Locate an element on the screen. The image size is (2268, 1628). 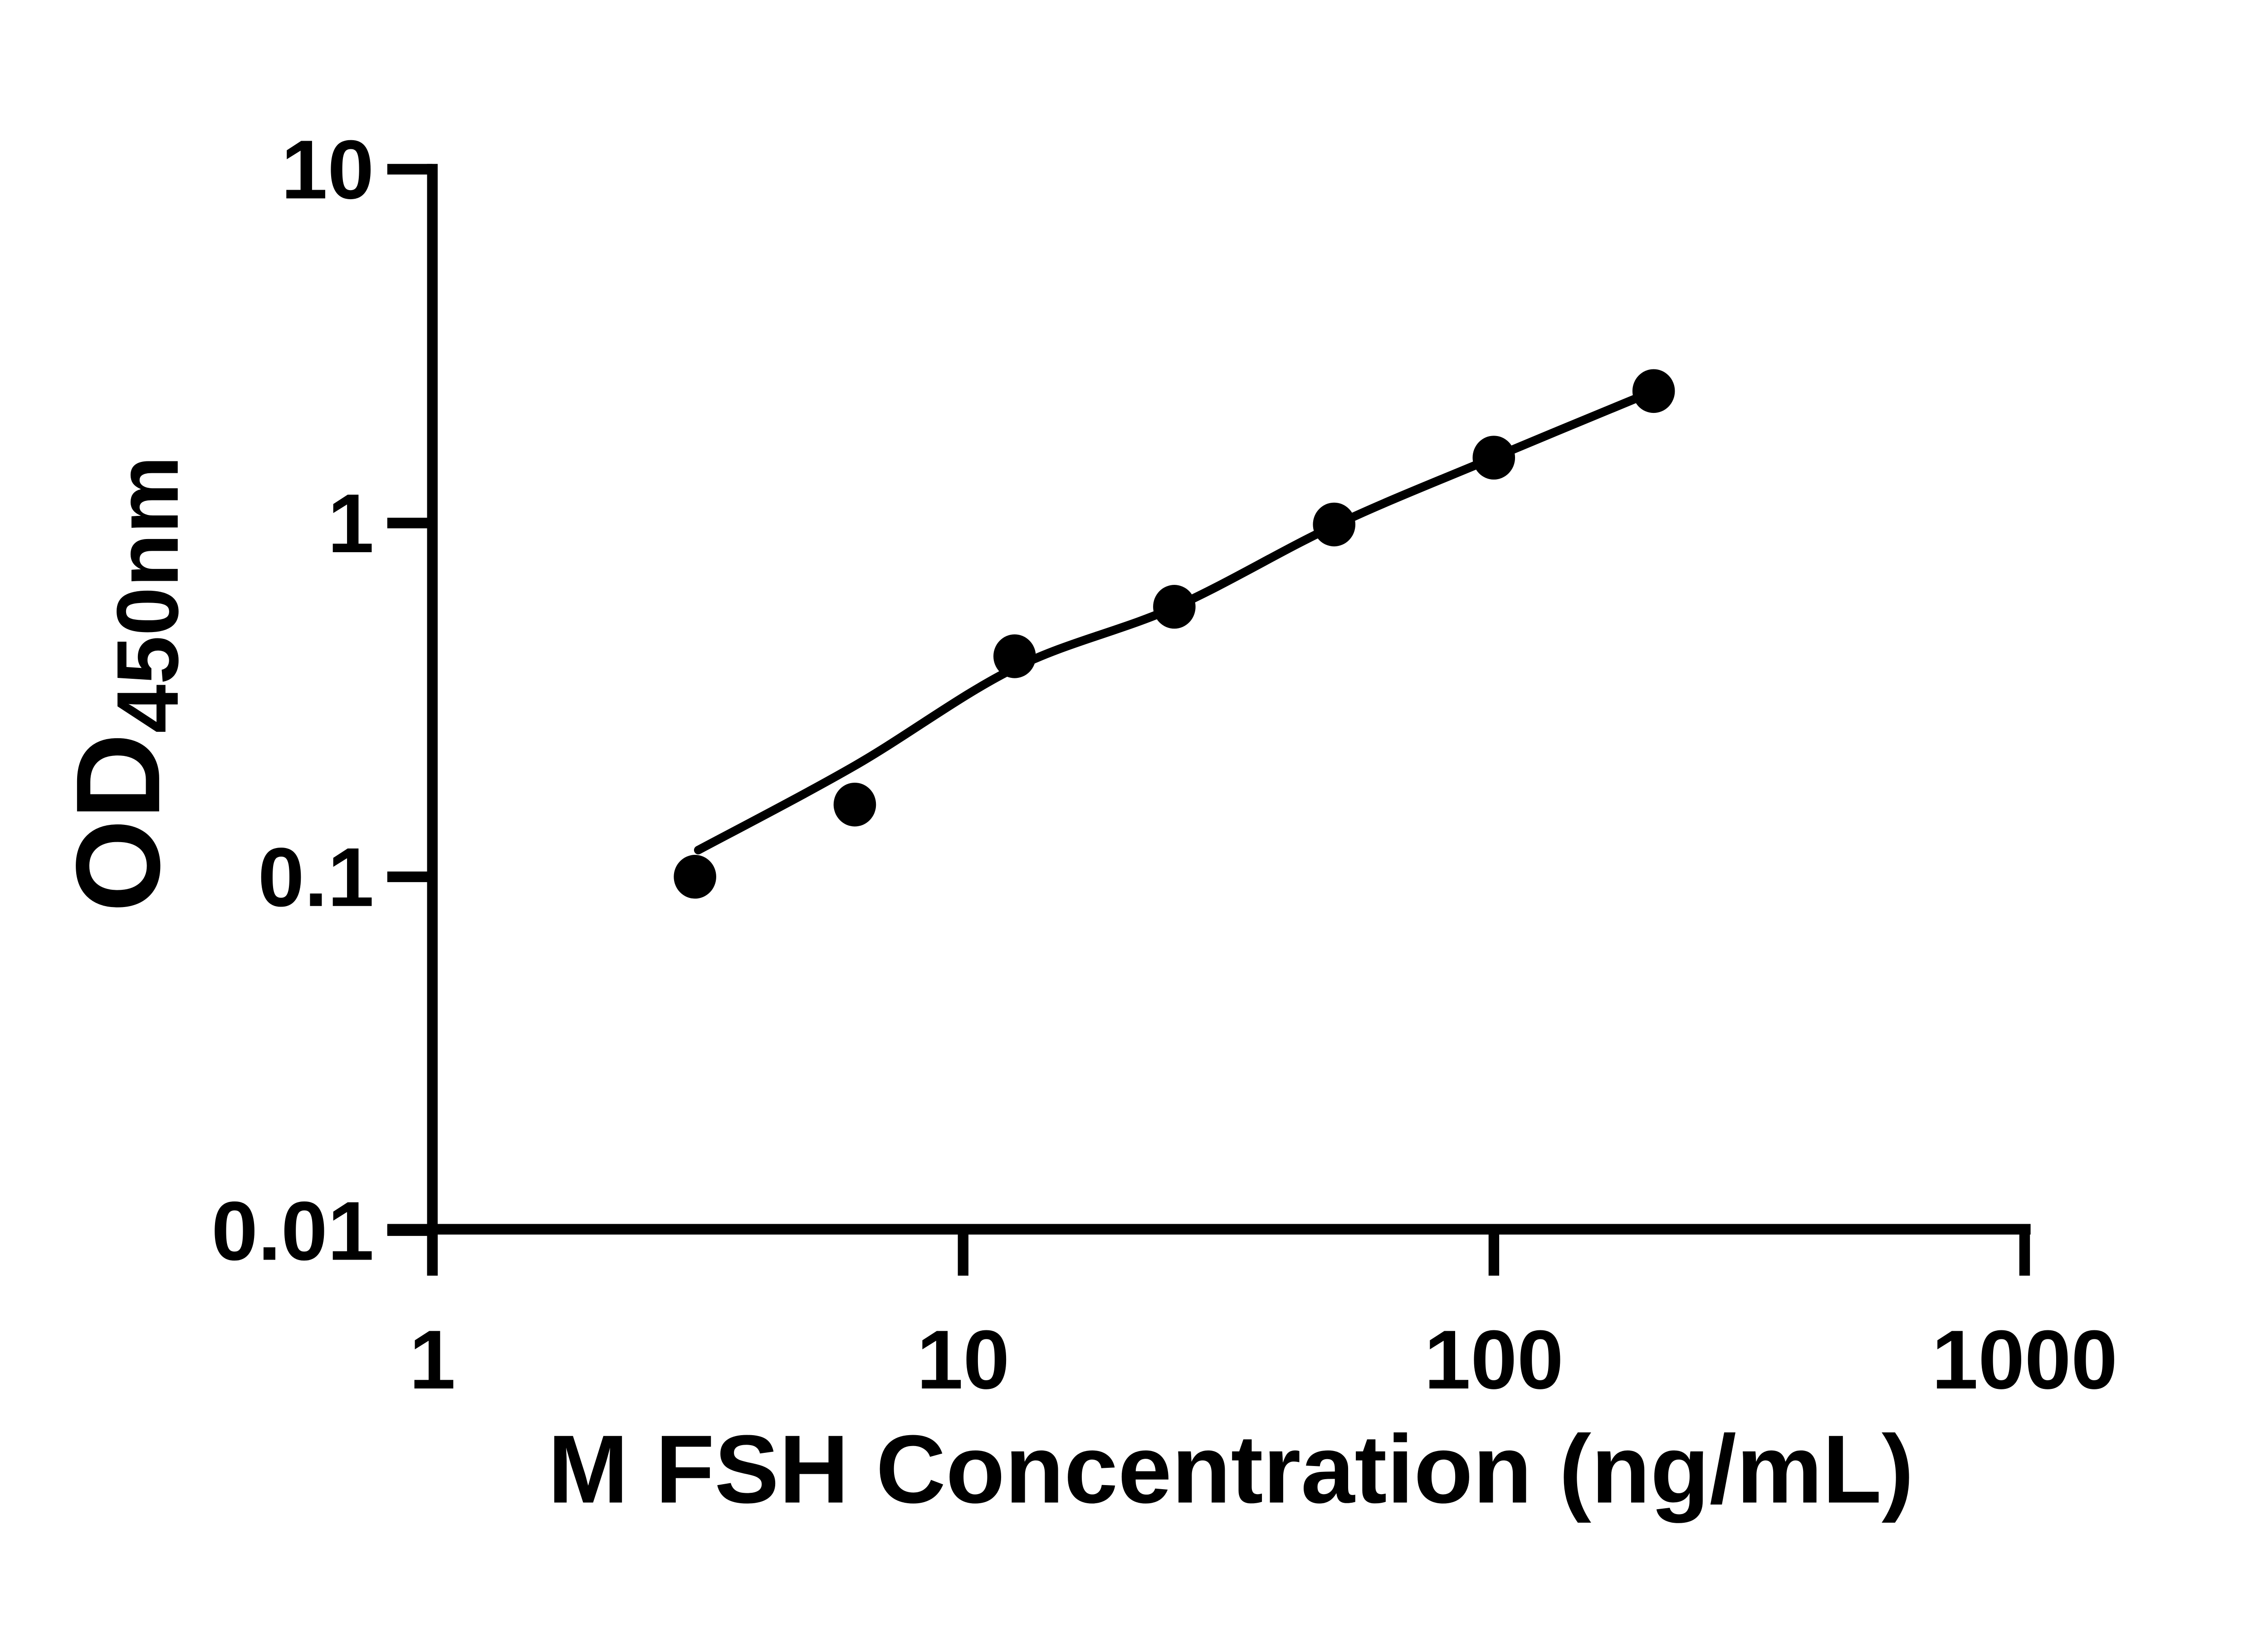
x-tick-label-10: 10 is located at coordinates (964, 1360).